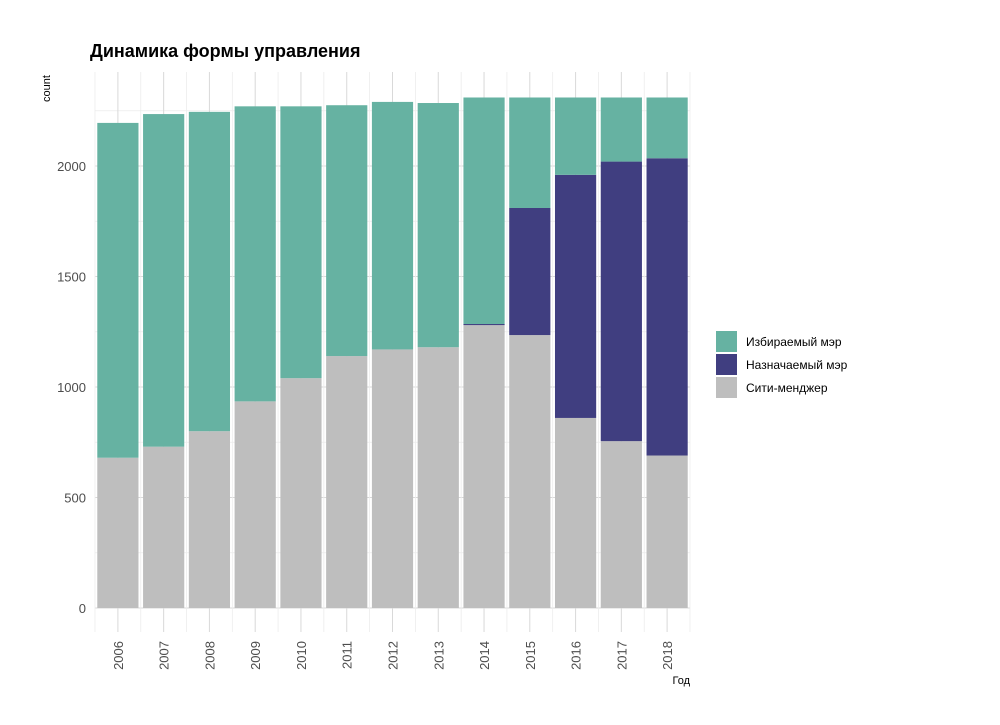 Image resolution: width=1000 pixels, height=725 pixels. What do you see at coordinates (118, 655) in the screenshot?
I see `x-tick-label: 2006` at bounding box center [118, 655].